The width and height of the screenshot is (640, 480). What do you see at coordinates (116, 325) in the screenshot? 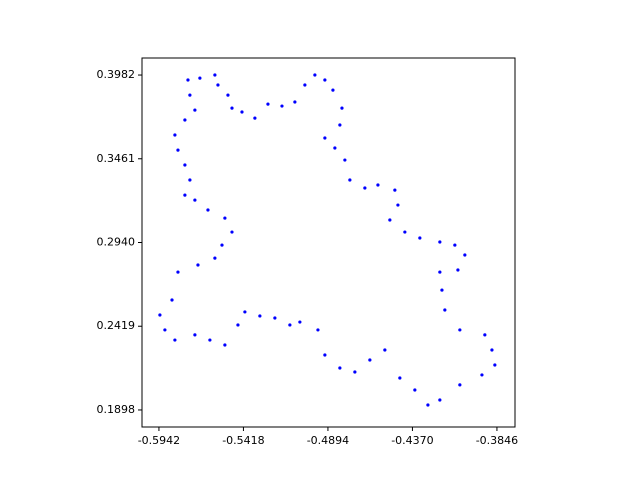
I see `y-tick-label: 0.2419` at bounding box center [116, 325].